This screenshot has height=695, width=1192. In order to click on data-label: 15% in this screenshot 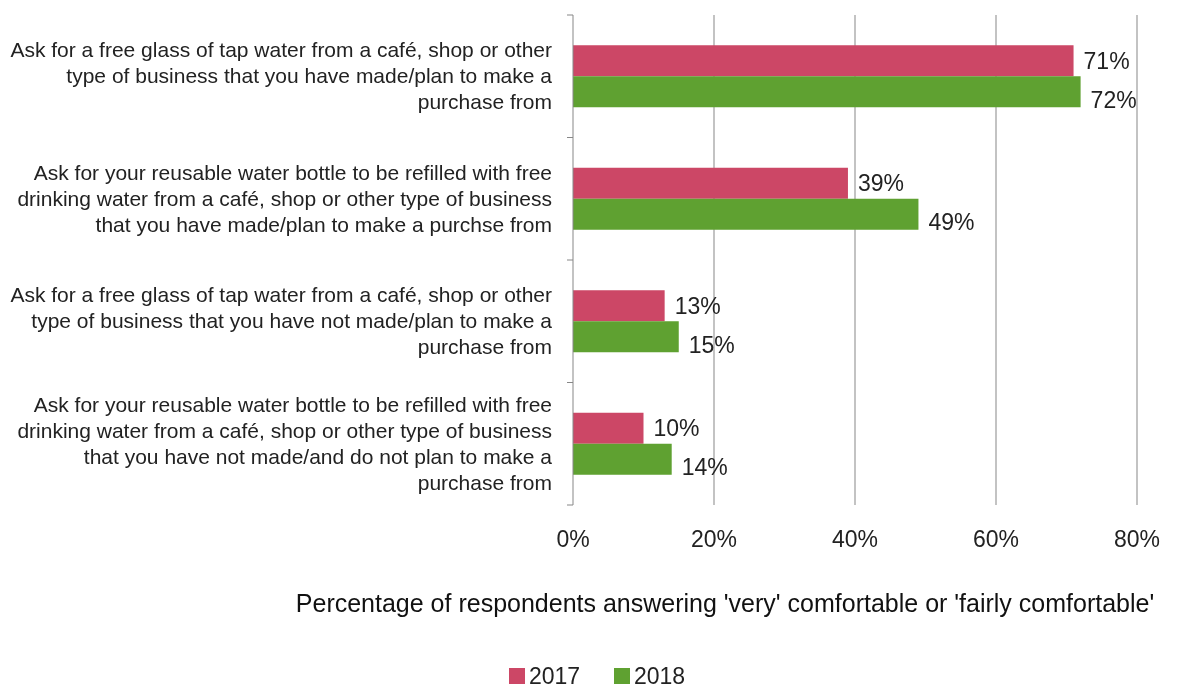, I will do `click(711, 344)`.